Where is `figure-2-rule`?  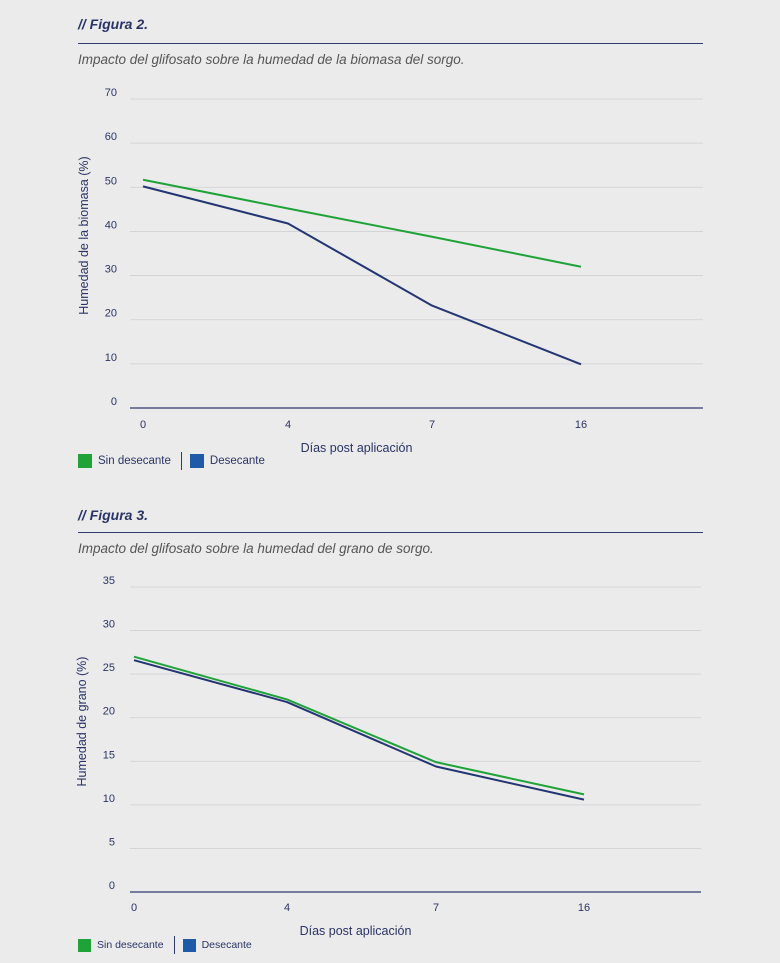
figure-2-rule is located at coordinates (390, 43).